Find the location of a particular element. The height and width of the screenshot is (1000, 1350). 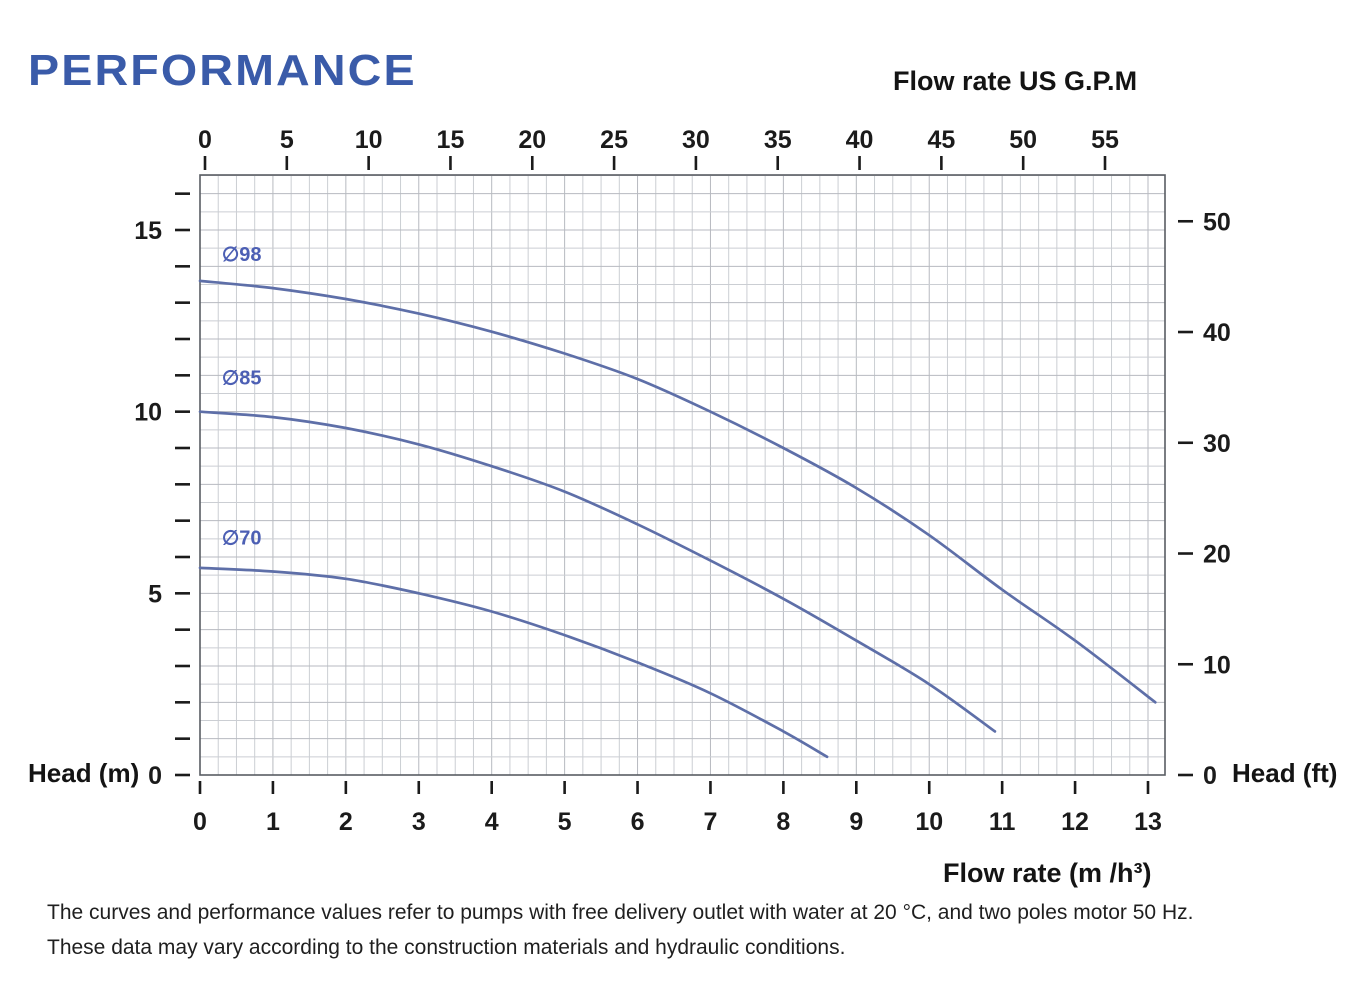

bottom-axis-tick-label: 11 is located at coordinates (1002, 822).